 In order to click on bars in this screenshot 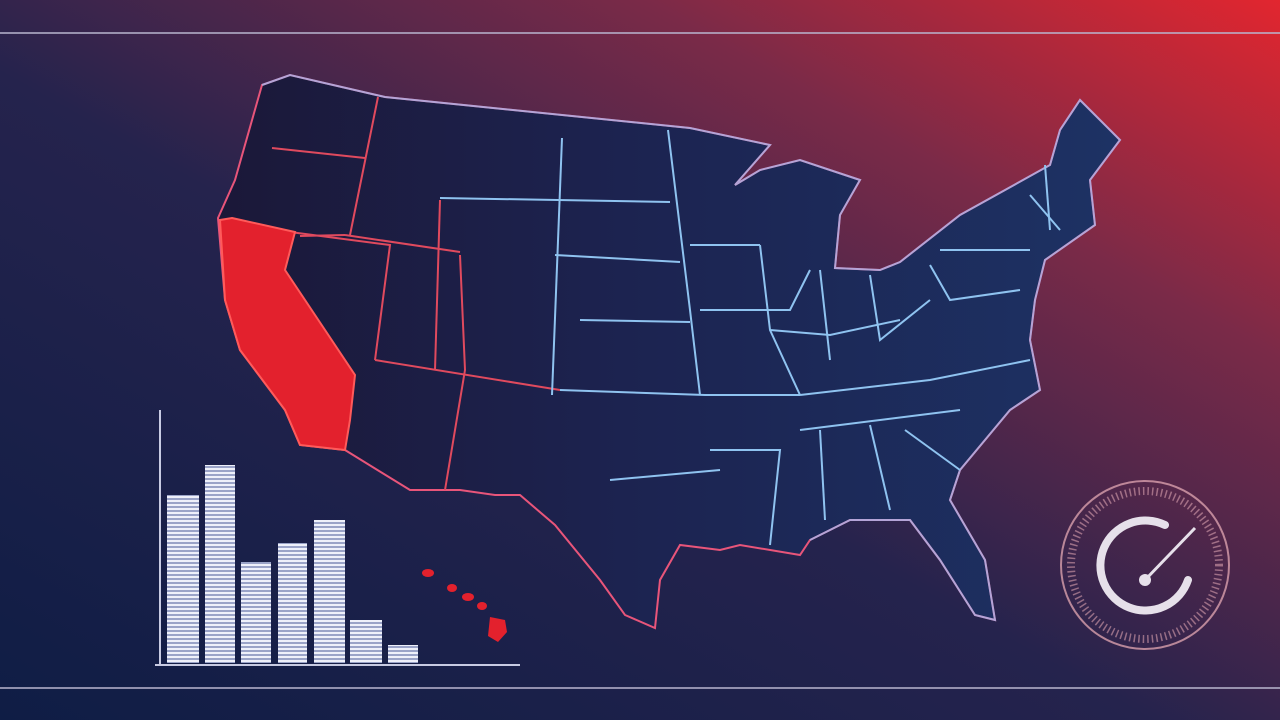, I will do `click(292, 564)`.